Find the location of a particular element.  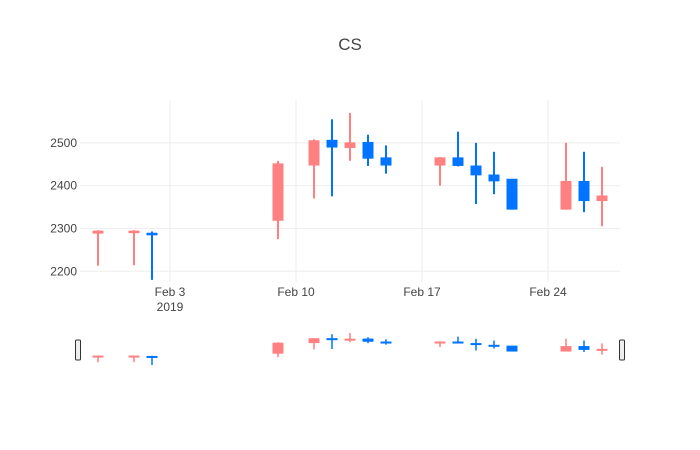

chart-title: CS is located at coordinates (350, 44).